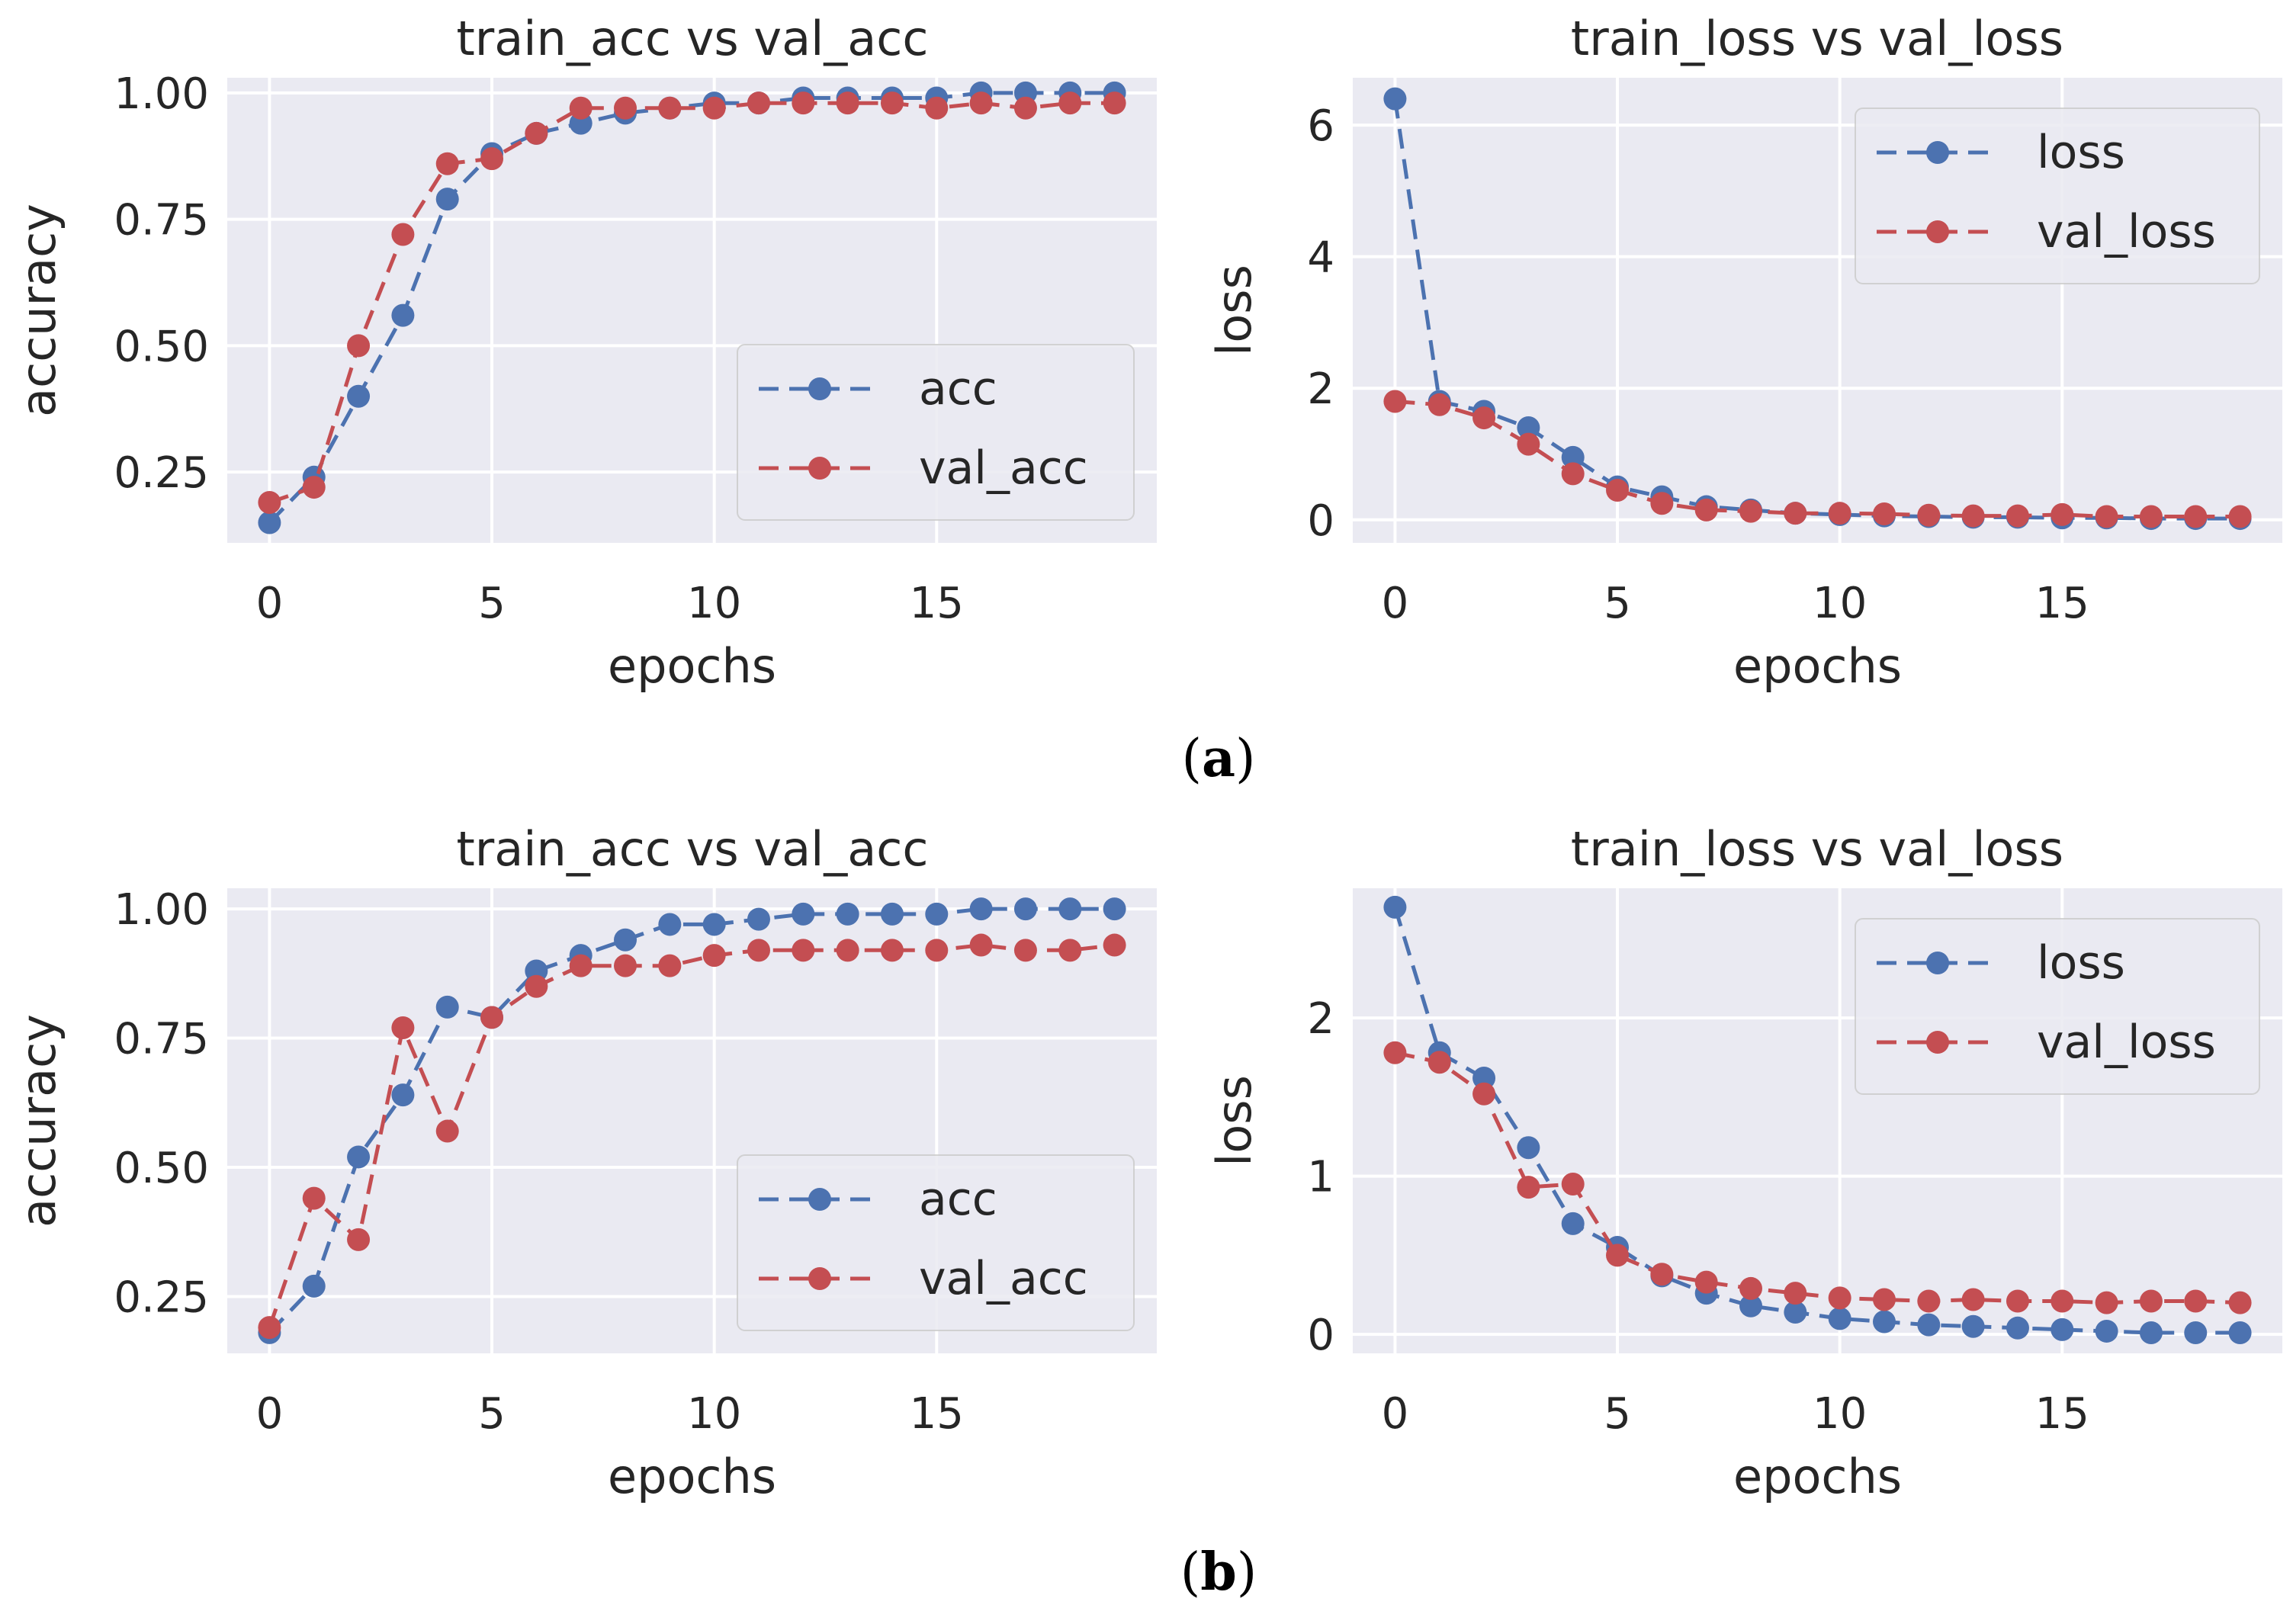  What do you see at coordinates (1938, 1042) in the screenshot?
I see `legend-marker-val_loss` at bounding box center [1938, 1042].